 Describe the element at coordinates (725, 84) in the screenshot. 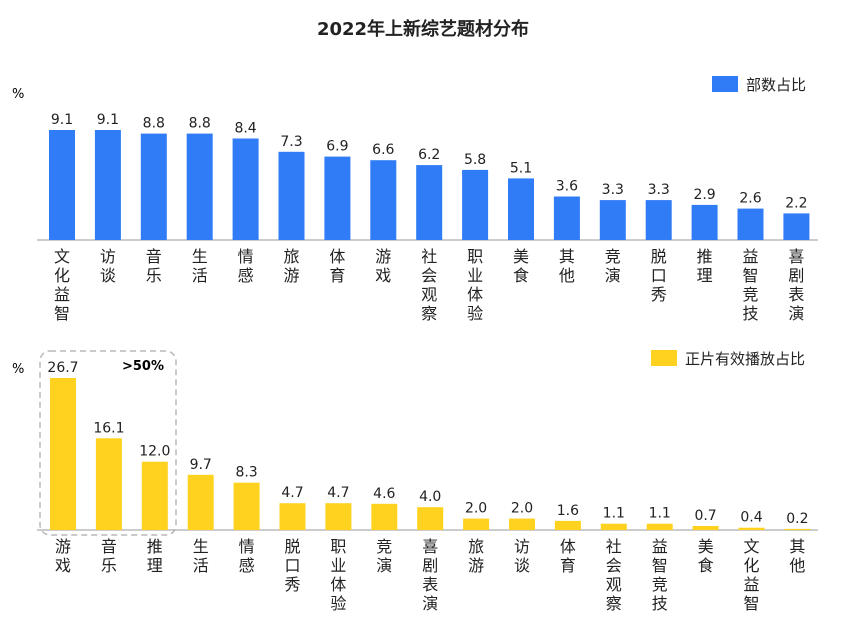

I see `top-legend-swatch` at that location.